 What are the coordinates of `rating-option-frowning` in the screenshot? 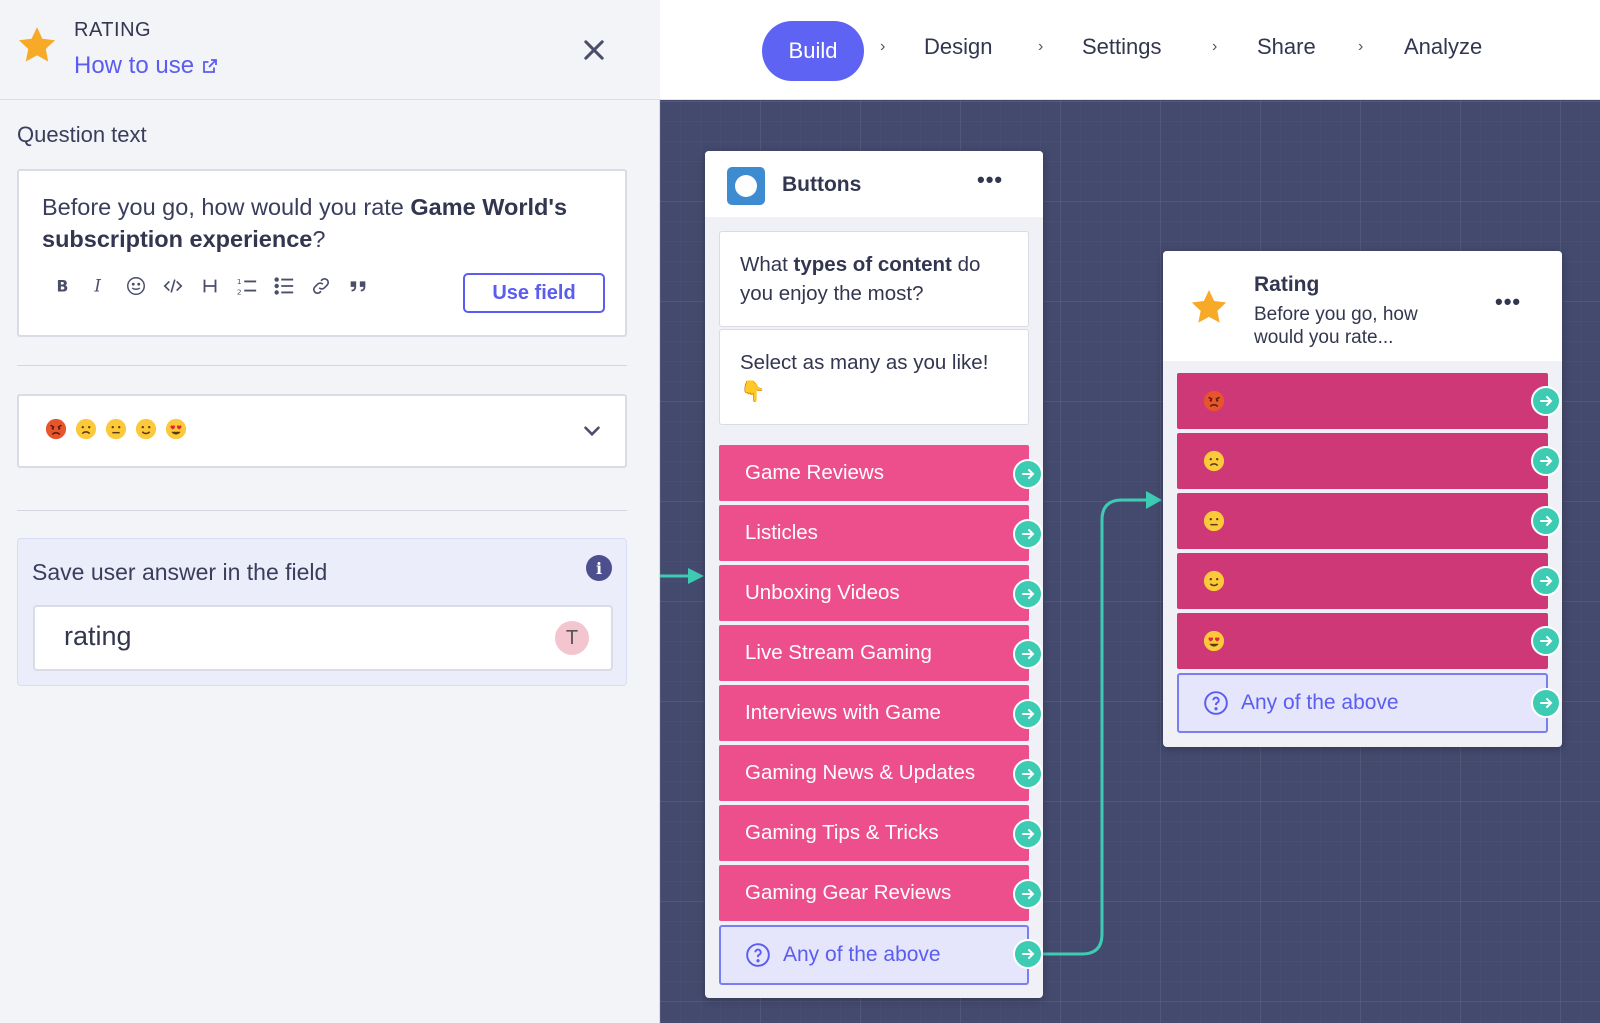 It's located at (1362, 461).